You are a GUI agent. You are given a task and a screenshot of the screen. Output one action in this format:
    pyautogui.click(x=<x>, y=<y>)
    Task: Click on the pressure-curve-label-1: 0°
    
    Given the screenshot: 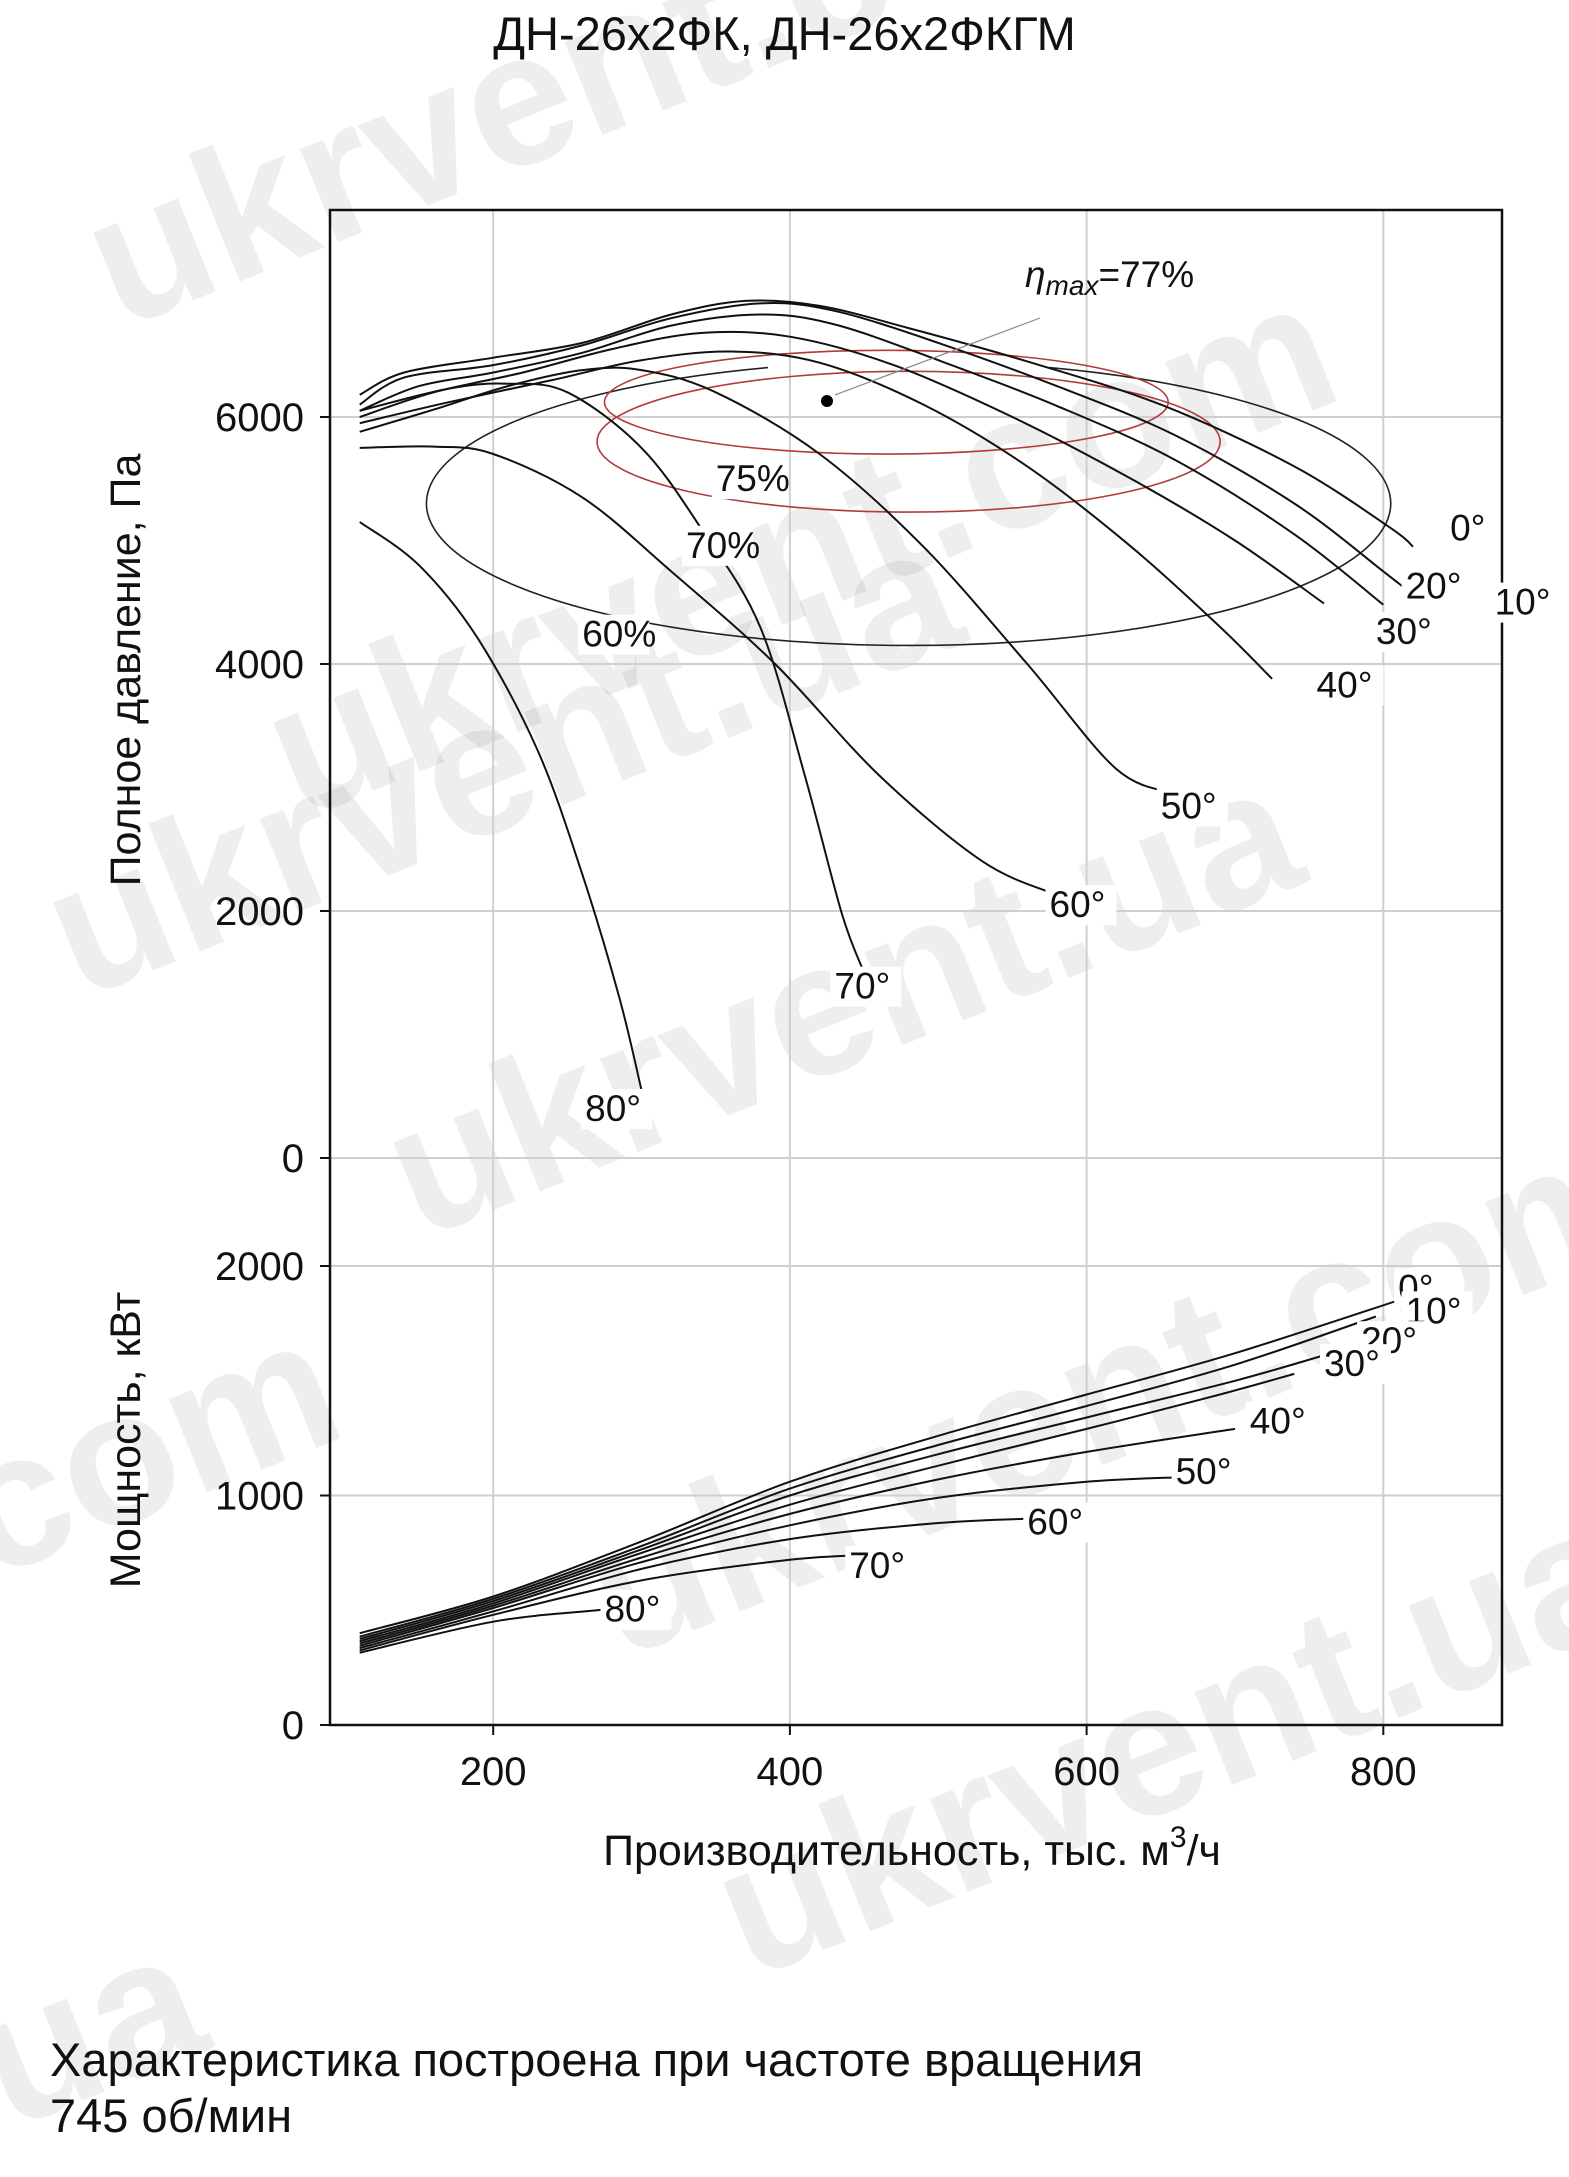 What is the action you would take?
    pyautogui.click(x=1467, y=528)
    